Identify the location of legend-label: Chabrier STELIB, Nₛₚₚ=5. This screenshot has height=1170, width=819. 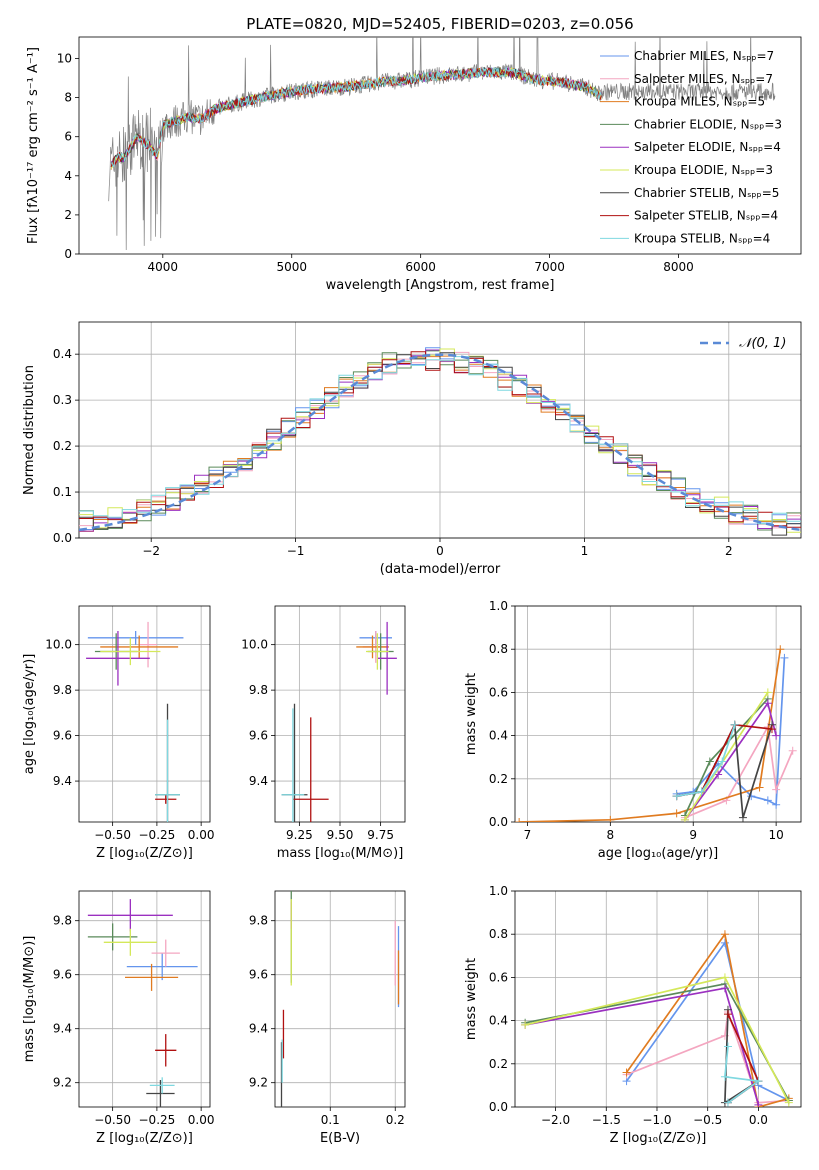
(706, 193).